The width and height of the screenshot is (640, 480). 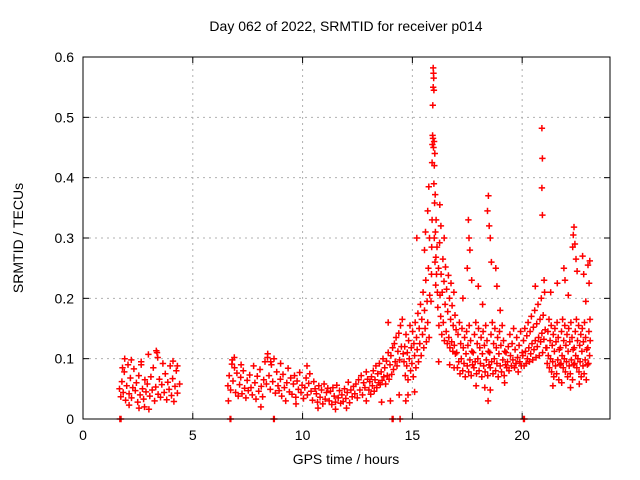 I want to click on x-tick-label: 20, so click(x=522, y=435).